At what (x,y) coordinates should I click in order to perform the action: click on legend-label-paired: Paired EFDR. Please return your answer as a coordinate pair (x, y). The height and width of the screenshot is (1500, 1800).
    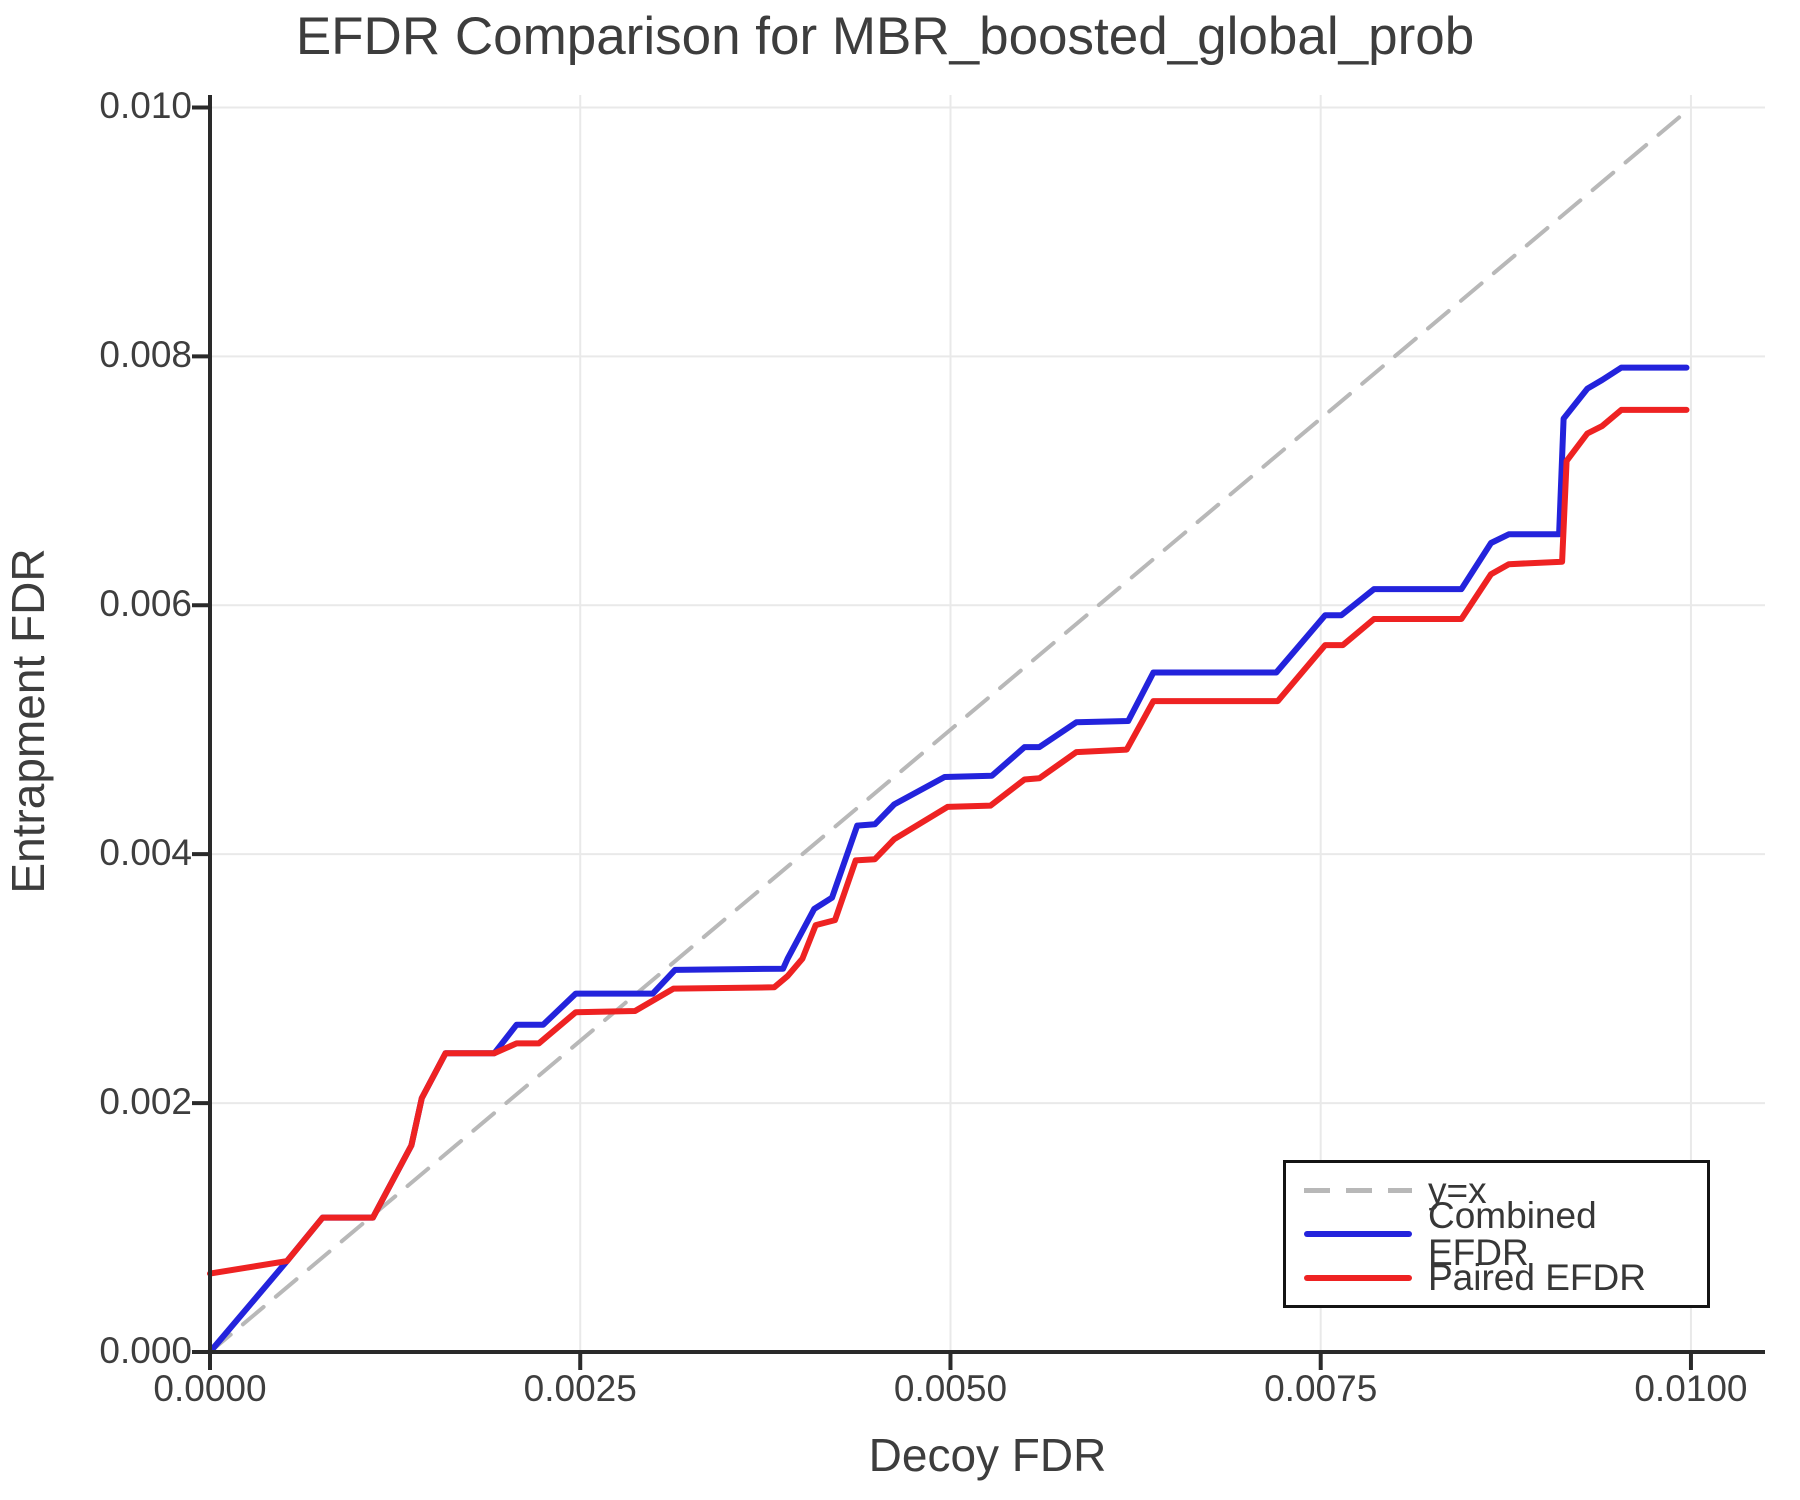
    Looking at the image, I should click on (1537, 1277).